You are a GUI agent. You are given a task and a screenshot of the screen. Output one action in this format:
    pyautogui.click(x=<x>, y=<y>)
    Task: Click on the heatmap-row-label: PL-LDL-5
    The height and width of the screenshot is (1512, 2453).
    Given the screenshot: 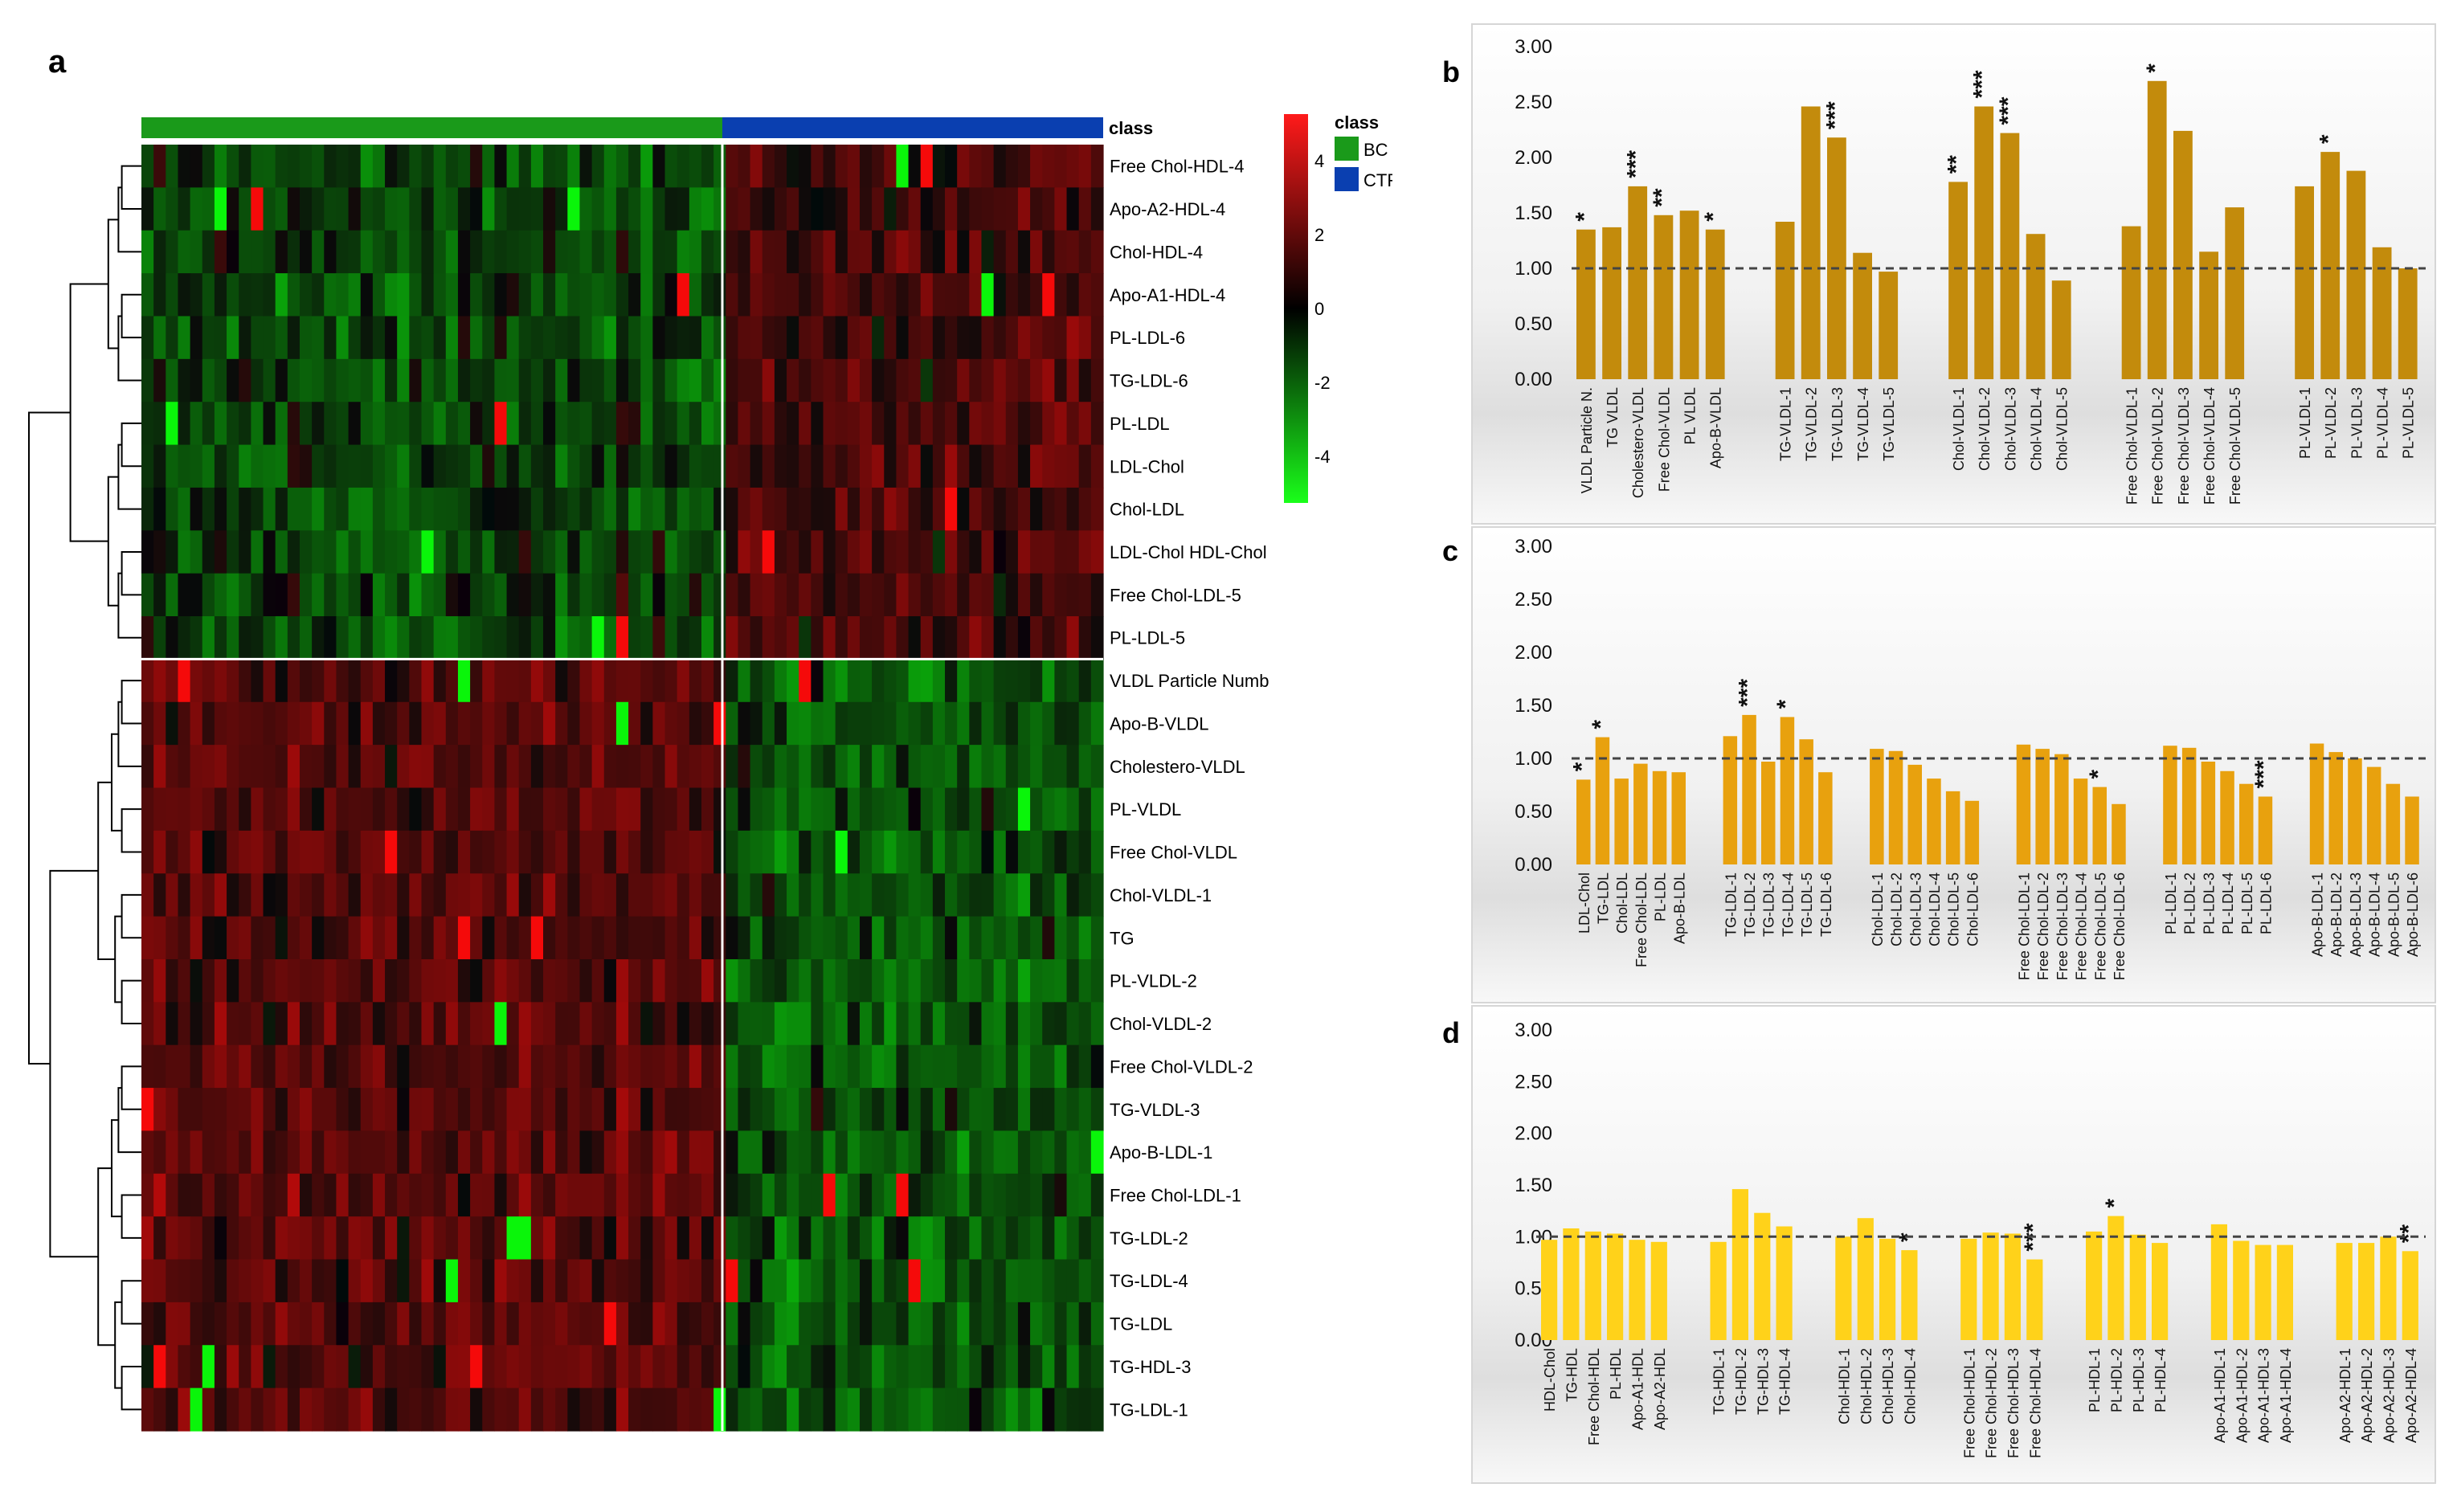 What is the action you would take?
    pyautogui.click(x=1147, y=638)
    